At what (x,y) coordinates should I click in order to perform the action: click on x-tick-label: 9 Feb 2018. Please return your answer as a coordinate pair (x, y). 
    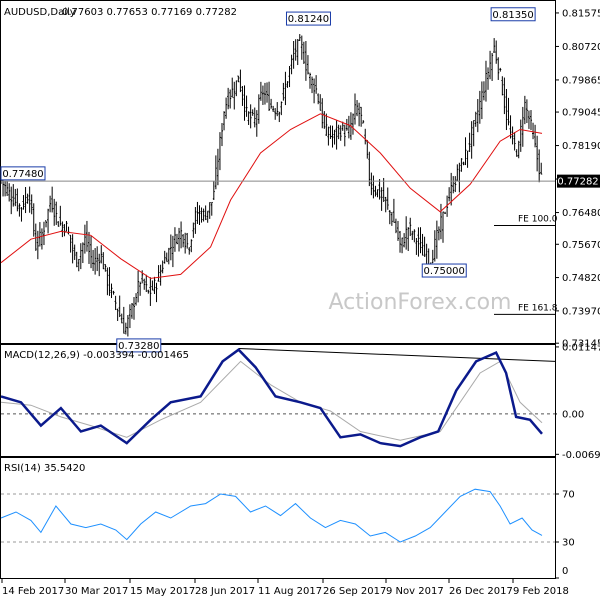
    Looking at the image, I should click on (541, 591).